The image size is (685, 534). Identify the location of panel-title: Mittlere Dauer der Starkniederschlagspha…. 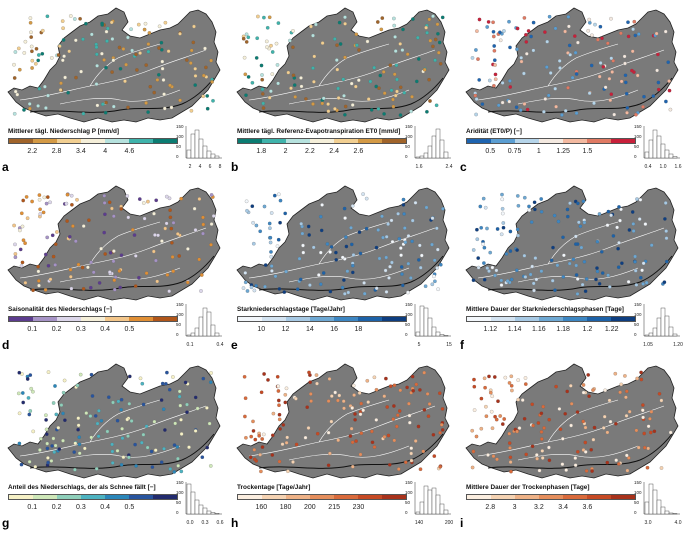
(545, 309).